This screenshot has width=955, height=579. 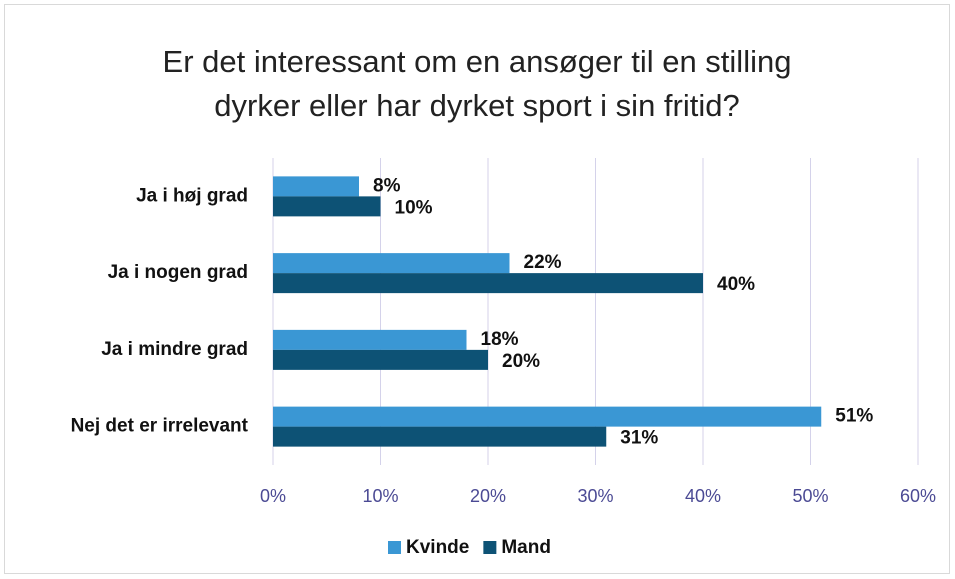 I want to click on x-tick-label: 10%, so click(x=380, y=496).